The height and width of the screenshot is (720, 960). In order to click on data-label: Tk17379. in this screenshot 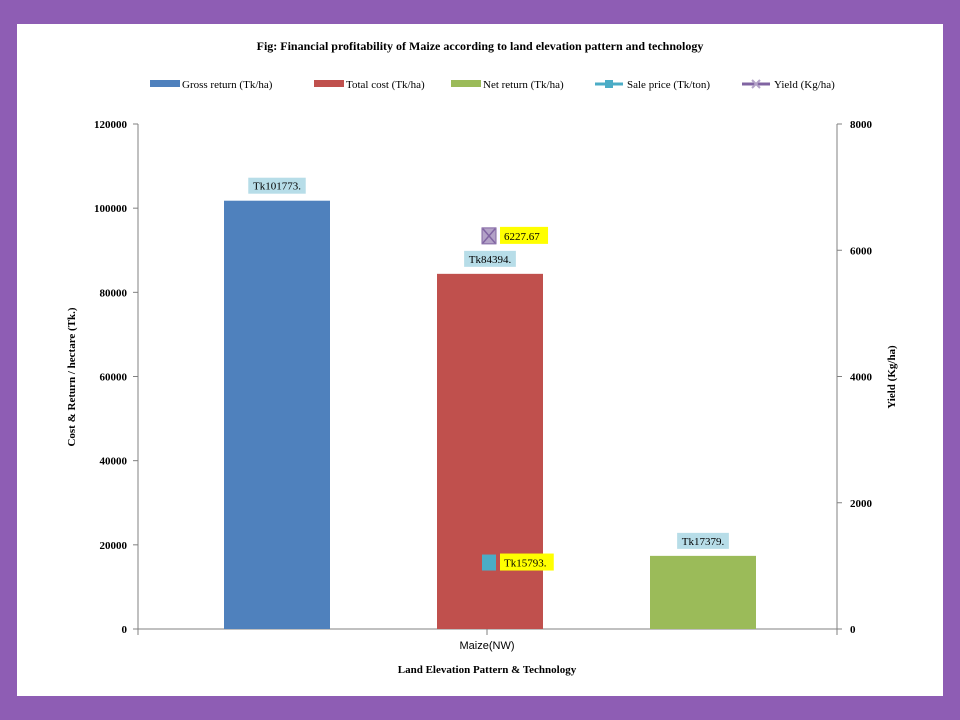, I will do `click(703, 542)`.